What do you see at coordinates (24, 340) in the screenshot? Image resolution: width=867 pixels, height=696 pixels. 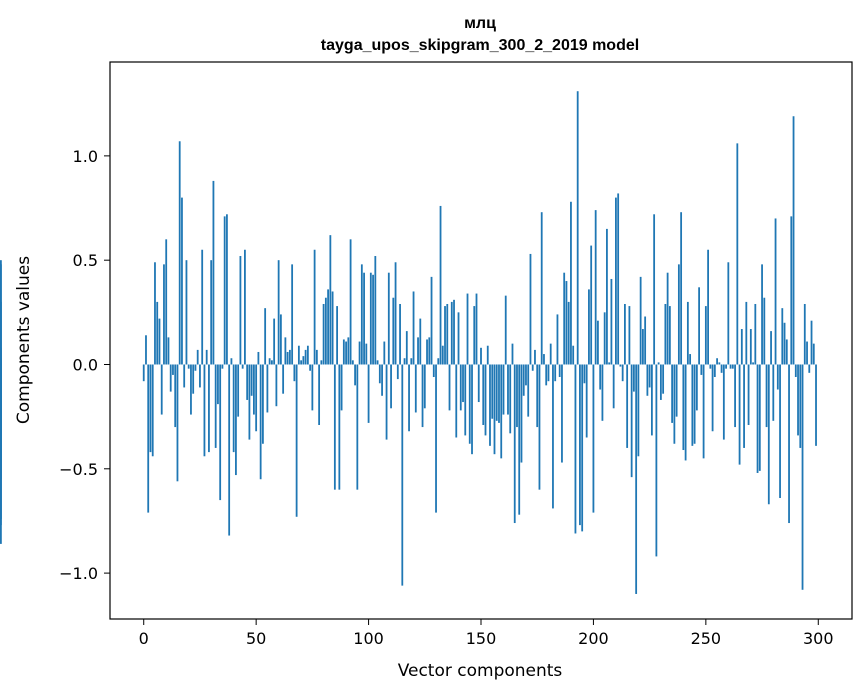 I see `y-axis-label: Components values` at bounding box center [24, 340].